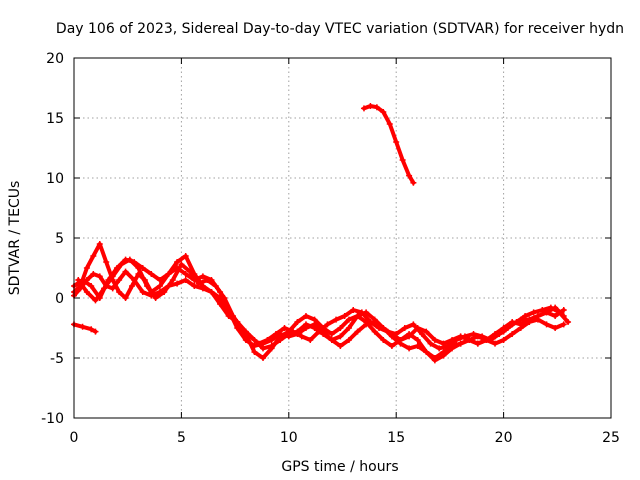  Describe the element at coordinates (59, 299) in the screenshot. I see `y-tick-label: 0` at that location.